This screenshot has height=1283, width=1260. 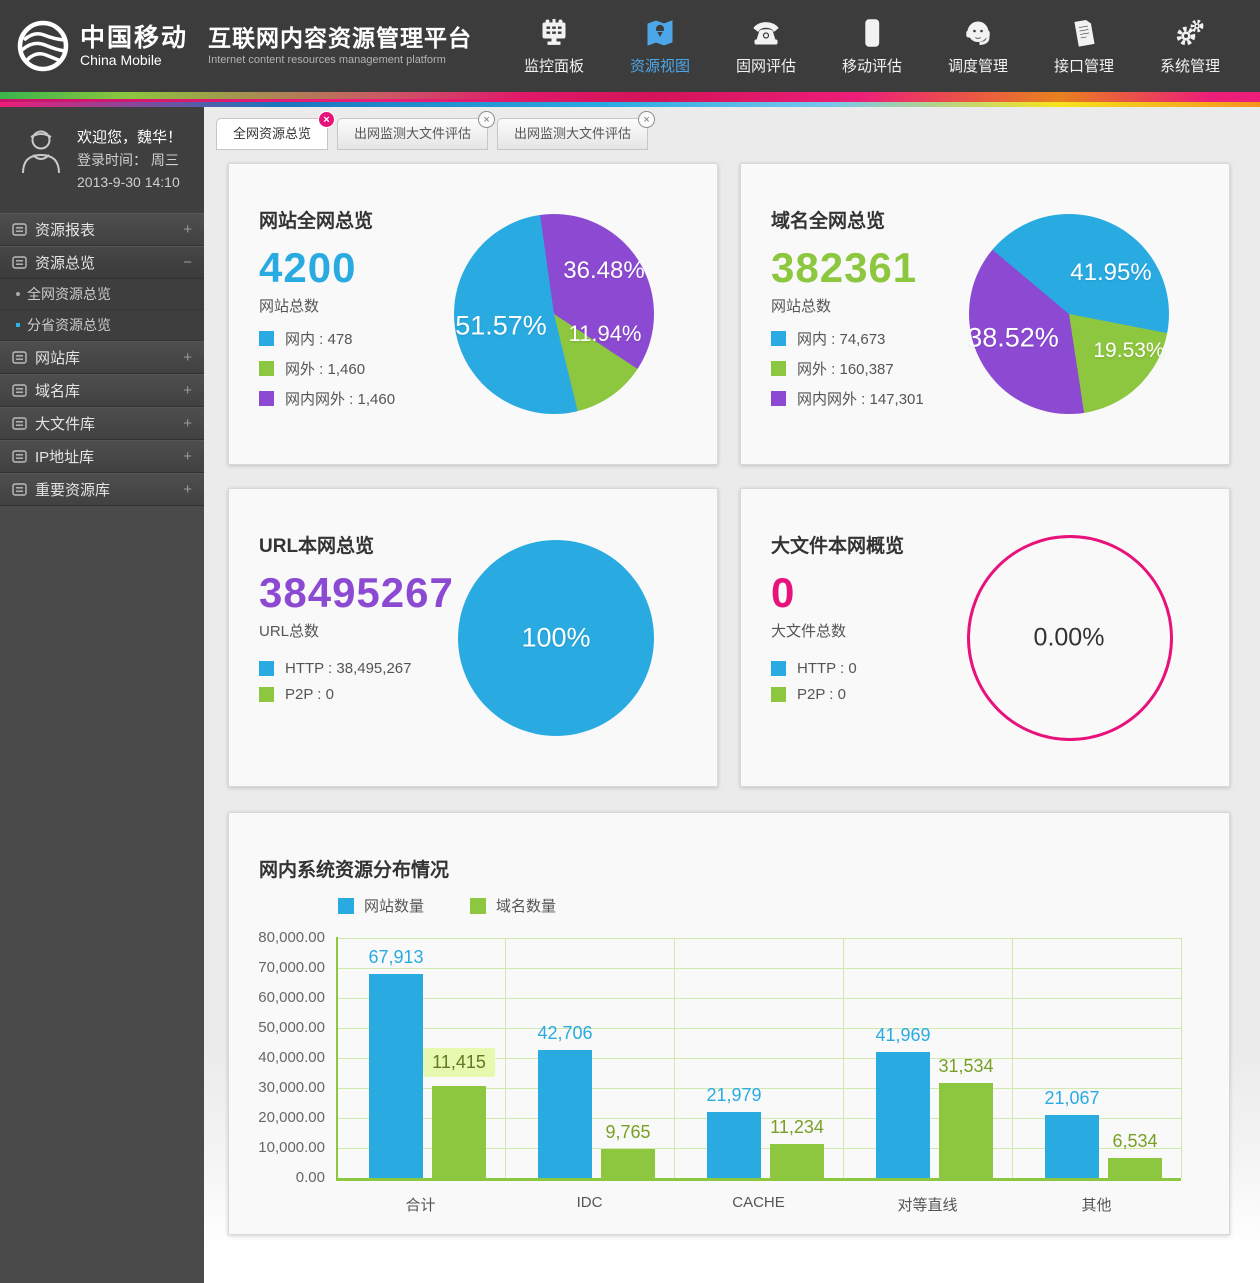 What do you see at coordinates (783, 592) in the screenshot?
I see `bigfile-total-count: 0` at bounding box center [783, 592].